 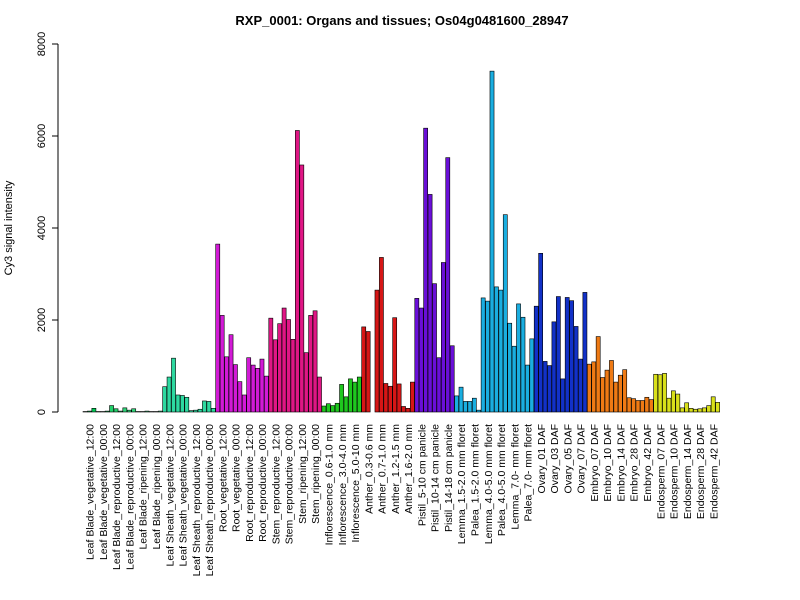 What do you see at coordinates (9, 227) in the screenshot?
I see `y-axis-label: Cy3 signal intensity` at bounding box center [9, 227].